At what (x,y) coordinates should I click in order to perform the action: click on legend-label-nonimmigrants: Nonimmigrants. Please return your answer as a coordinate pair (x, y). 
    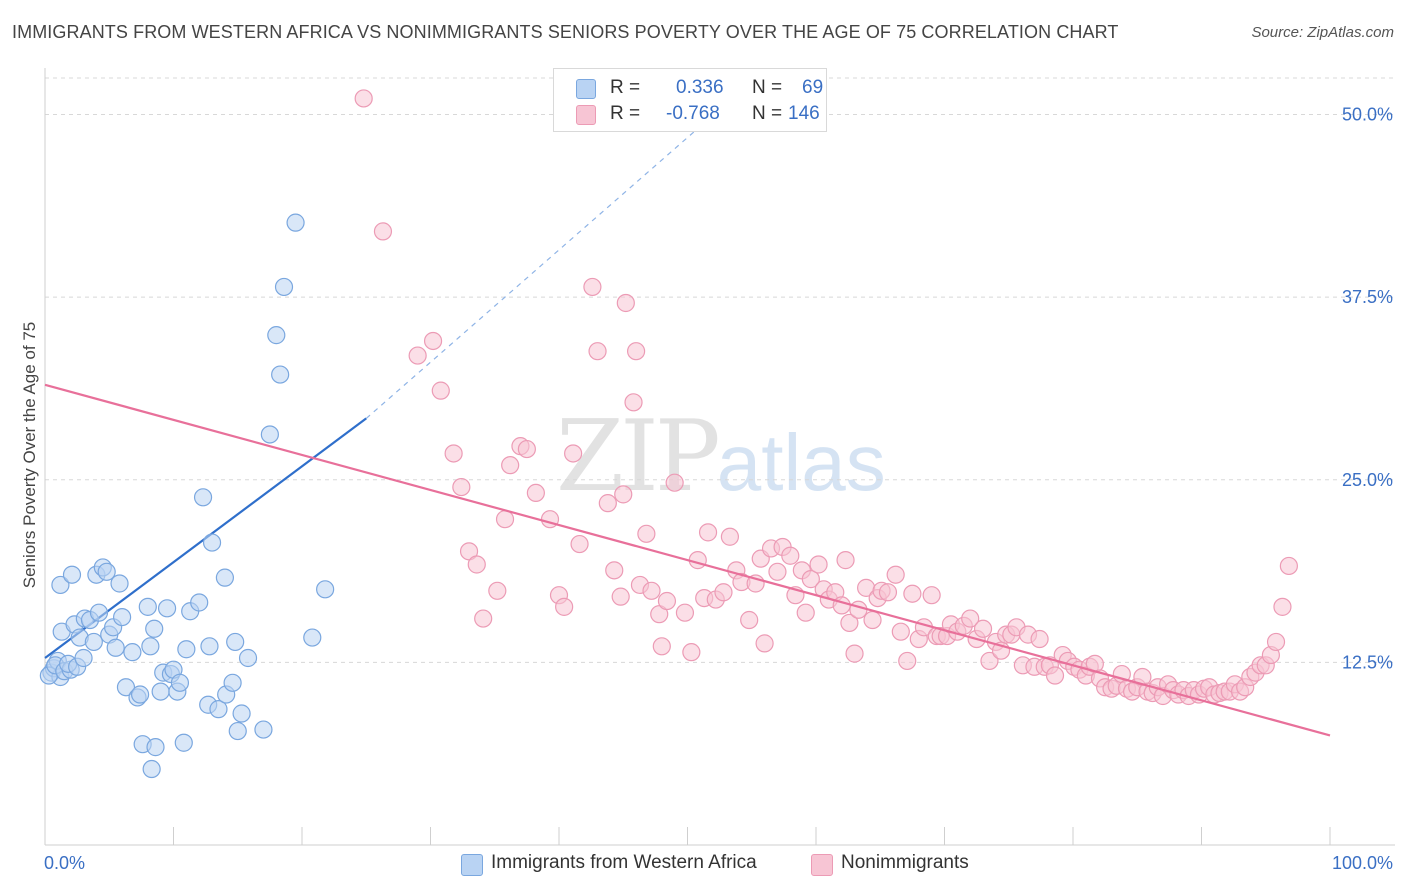
    Looking at the image, I should click on (905, 862).